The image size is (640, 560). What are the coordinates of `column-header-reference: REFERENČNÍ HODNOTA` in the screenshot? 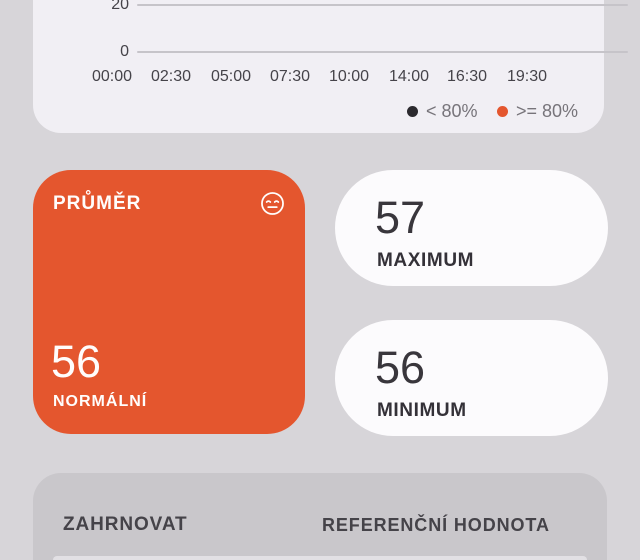 It's located at (436, 525).